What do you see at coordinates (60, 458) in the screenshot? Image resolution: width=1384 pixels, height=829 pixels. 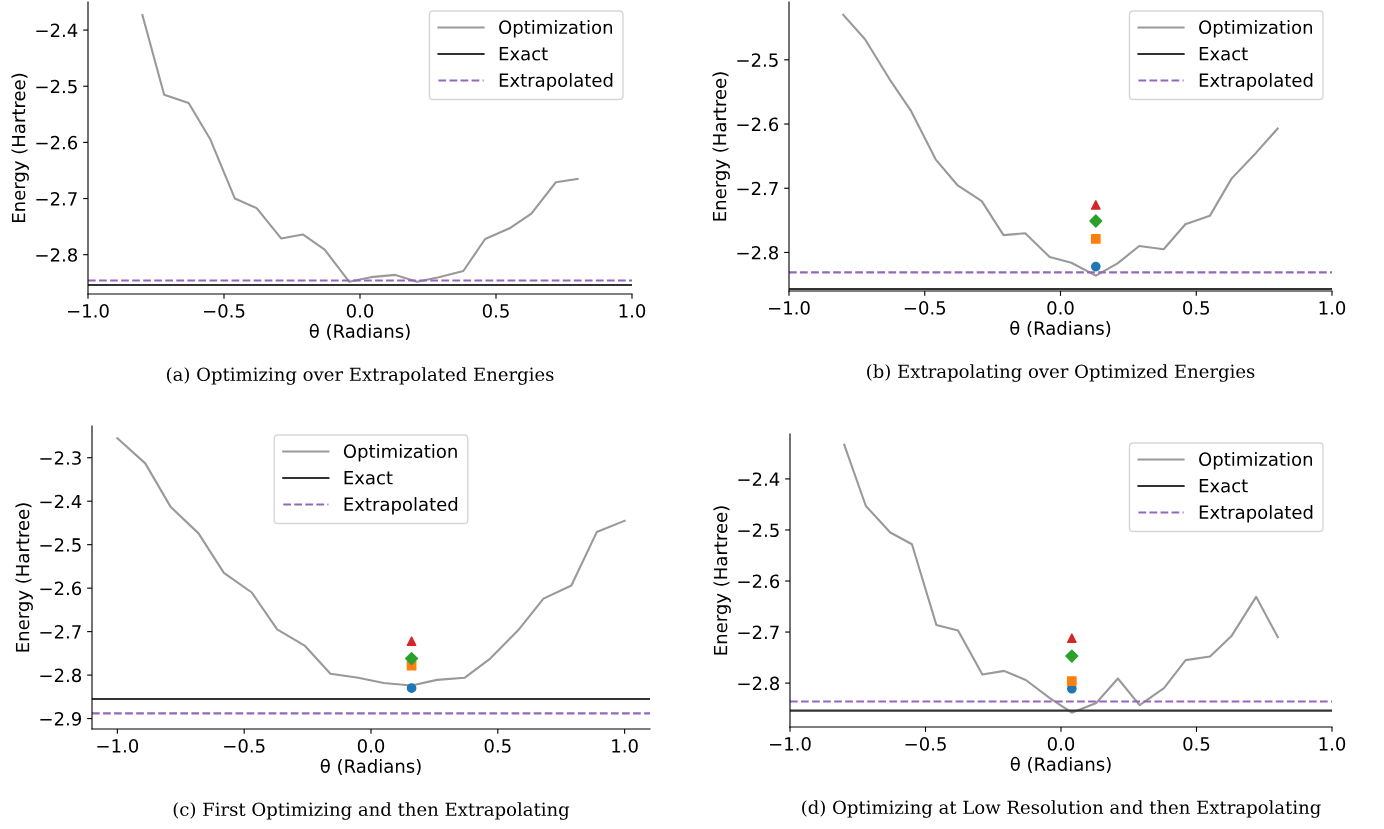 I see `y-tick-label: −2.3` at bounding box center [60, 458].